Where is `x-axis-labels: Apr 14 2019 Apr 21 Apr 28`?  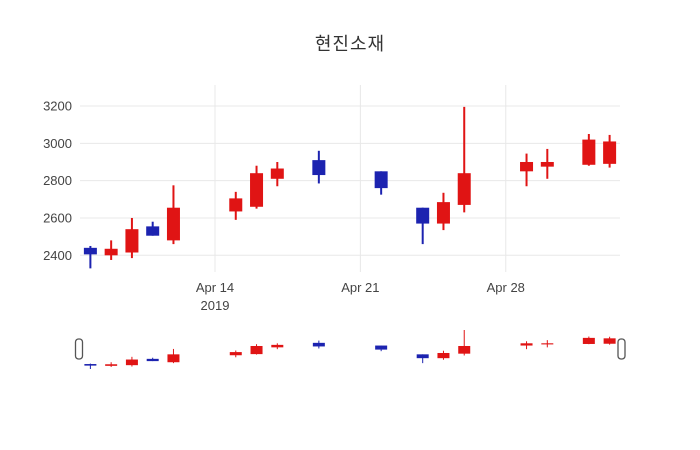 x-axis-labels: Apr 14 2019 Apr 21 Apr 28 is located at coordinates (360, 296).